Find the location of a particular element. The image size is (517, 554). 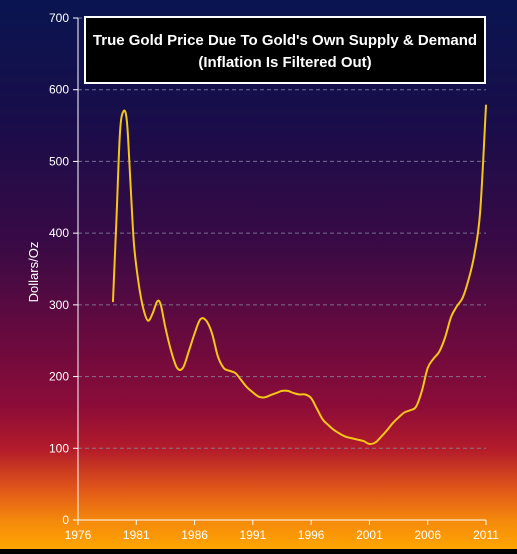

y-tick-label: 200 is located at coordinates (59, 377).